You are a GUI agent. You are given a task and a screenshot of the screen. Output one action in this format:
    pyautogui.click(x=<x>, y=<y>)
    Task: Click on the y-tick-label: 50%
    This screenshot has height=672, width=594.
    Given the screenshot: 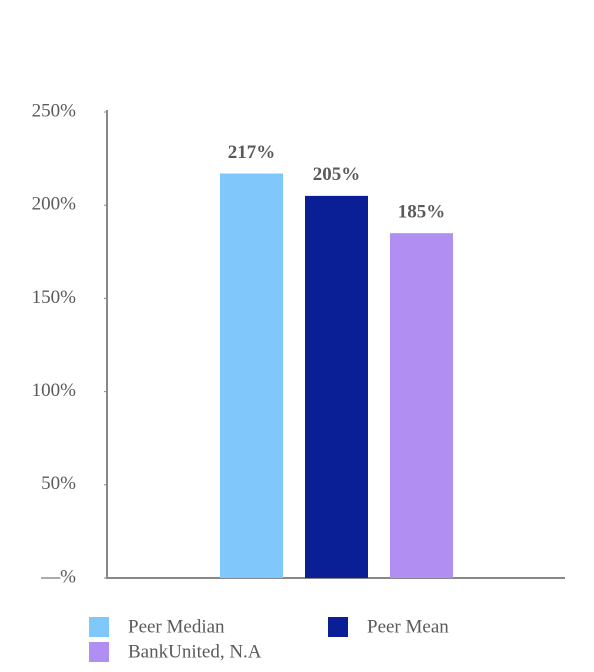 What is the action you would take?
    pyautogui.click(x=58, y=483)
    